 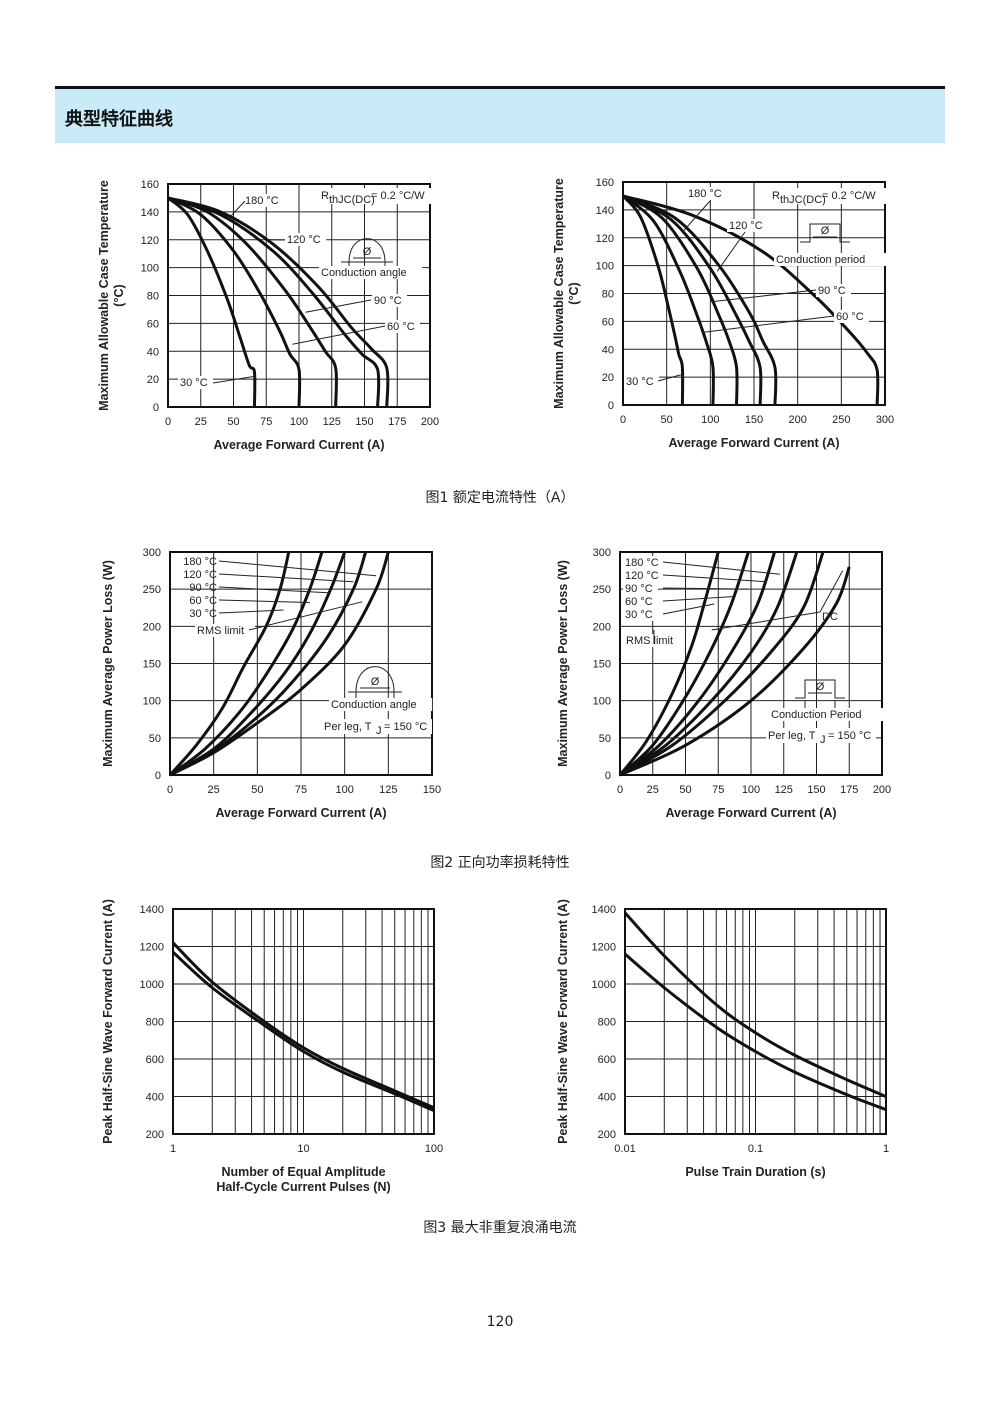 What do you see at coordinates (669, 663) in the screenshot?
I see `series-line-30C` at bounding box center [669, 663].